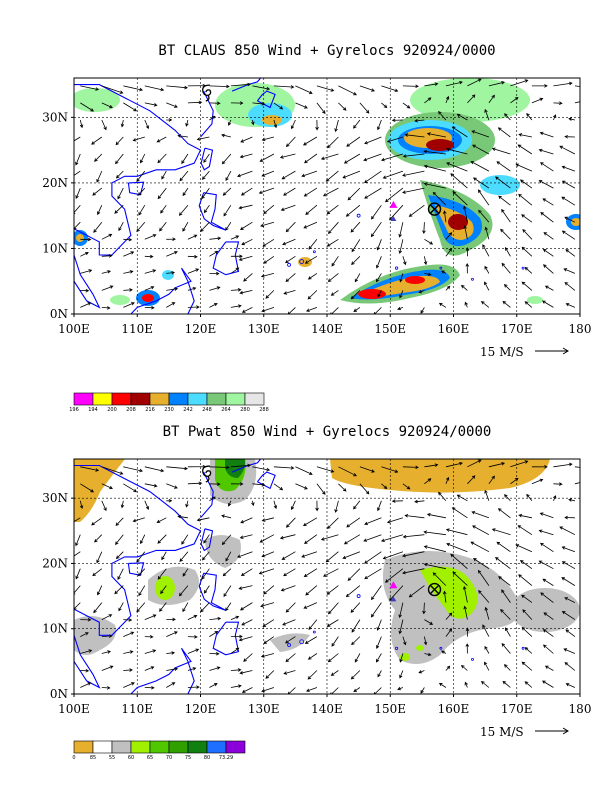 This screenshot has width=612, height=792. I want to click on colorbar-label: 73.29, so click(226, 758).